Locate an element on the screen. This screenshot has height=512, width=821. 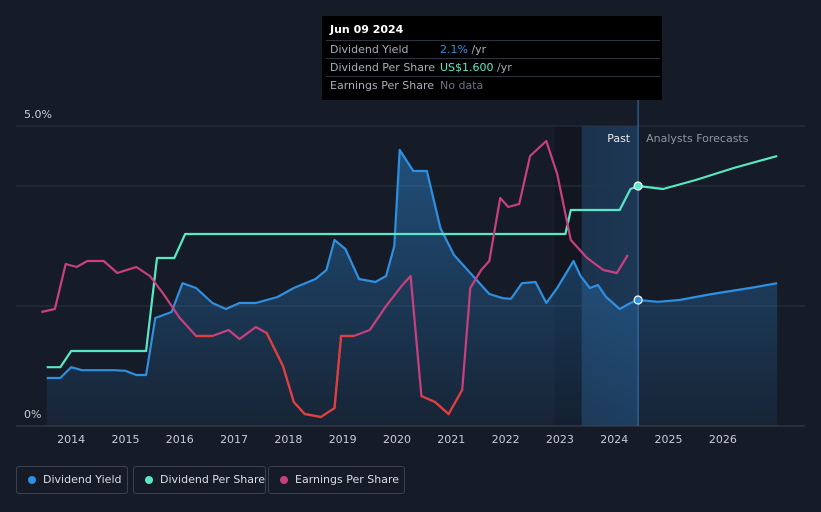
x-tick-label: 2018 is located at coordinates (288, 439).